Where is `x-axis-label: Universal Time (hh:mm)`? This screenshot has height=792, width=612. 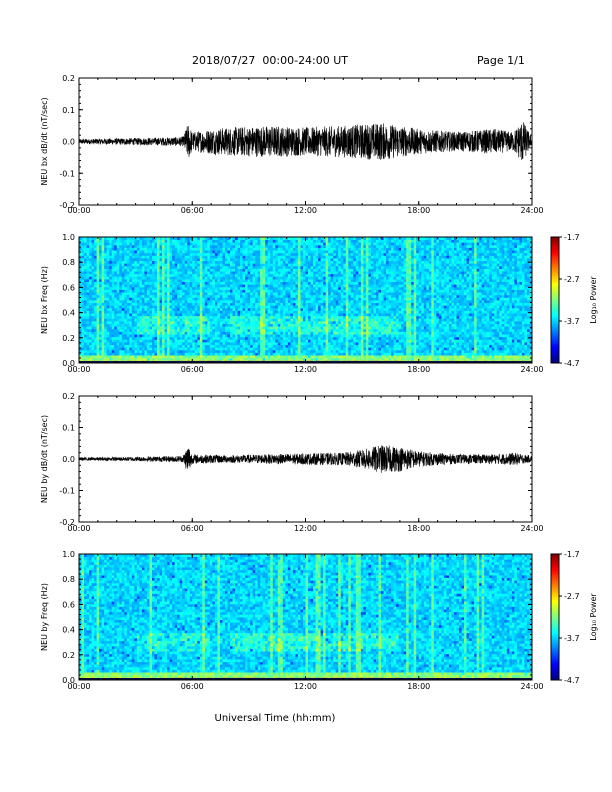
x-axis-label: Universal Time (hh:mm) is located at coordinates (275, 718).